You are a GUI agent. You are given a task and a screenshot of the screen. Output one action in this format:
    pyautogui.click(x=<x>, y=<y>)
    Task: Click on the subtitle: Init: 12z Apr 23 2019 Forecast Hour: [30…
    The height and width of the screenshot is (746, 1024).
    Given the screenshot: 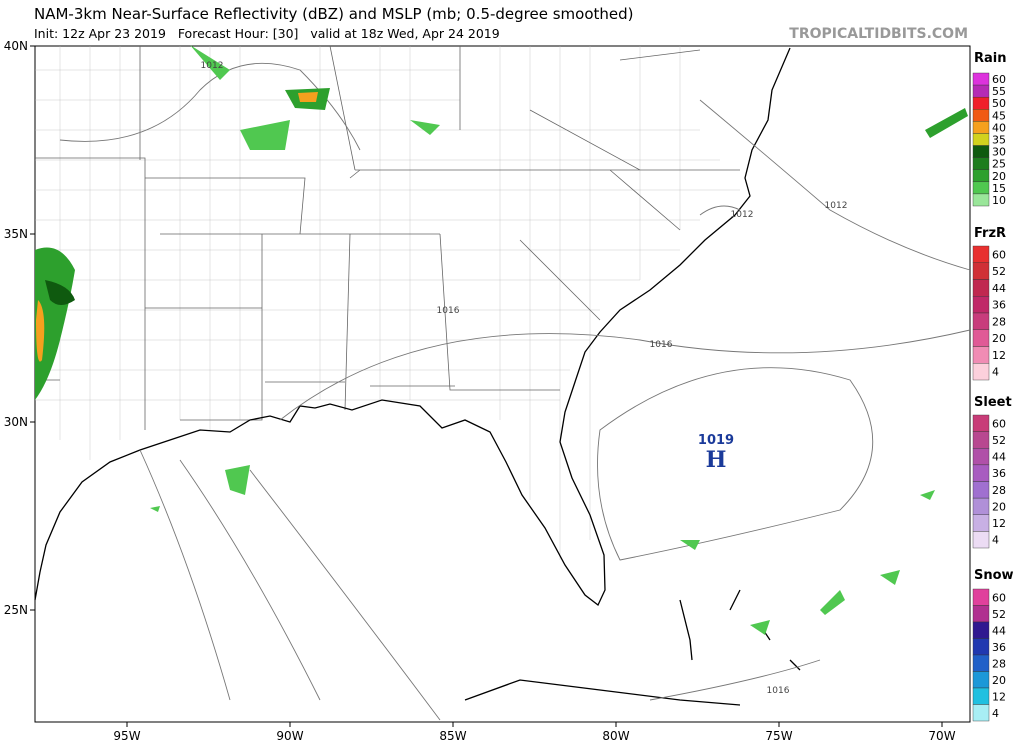 What is the action you would take?
    pyautogui.click(x=267, y=33)
    